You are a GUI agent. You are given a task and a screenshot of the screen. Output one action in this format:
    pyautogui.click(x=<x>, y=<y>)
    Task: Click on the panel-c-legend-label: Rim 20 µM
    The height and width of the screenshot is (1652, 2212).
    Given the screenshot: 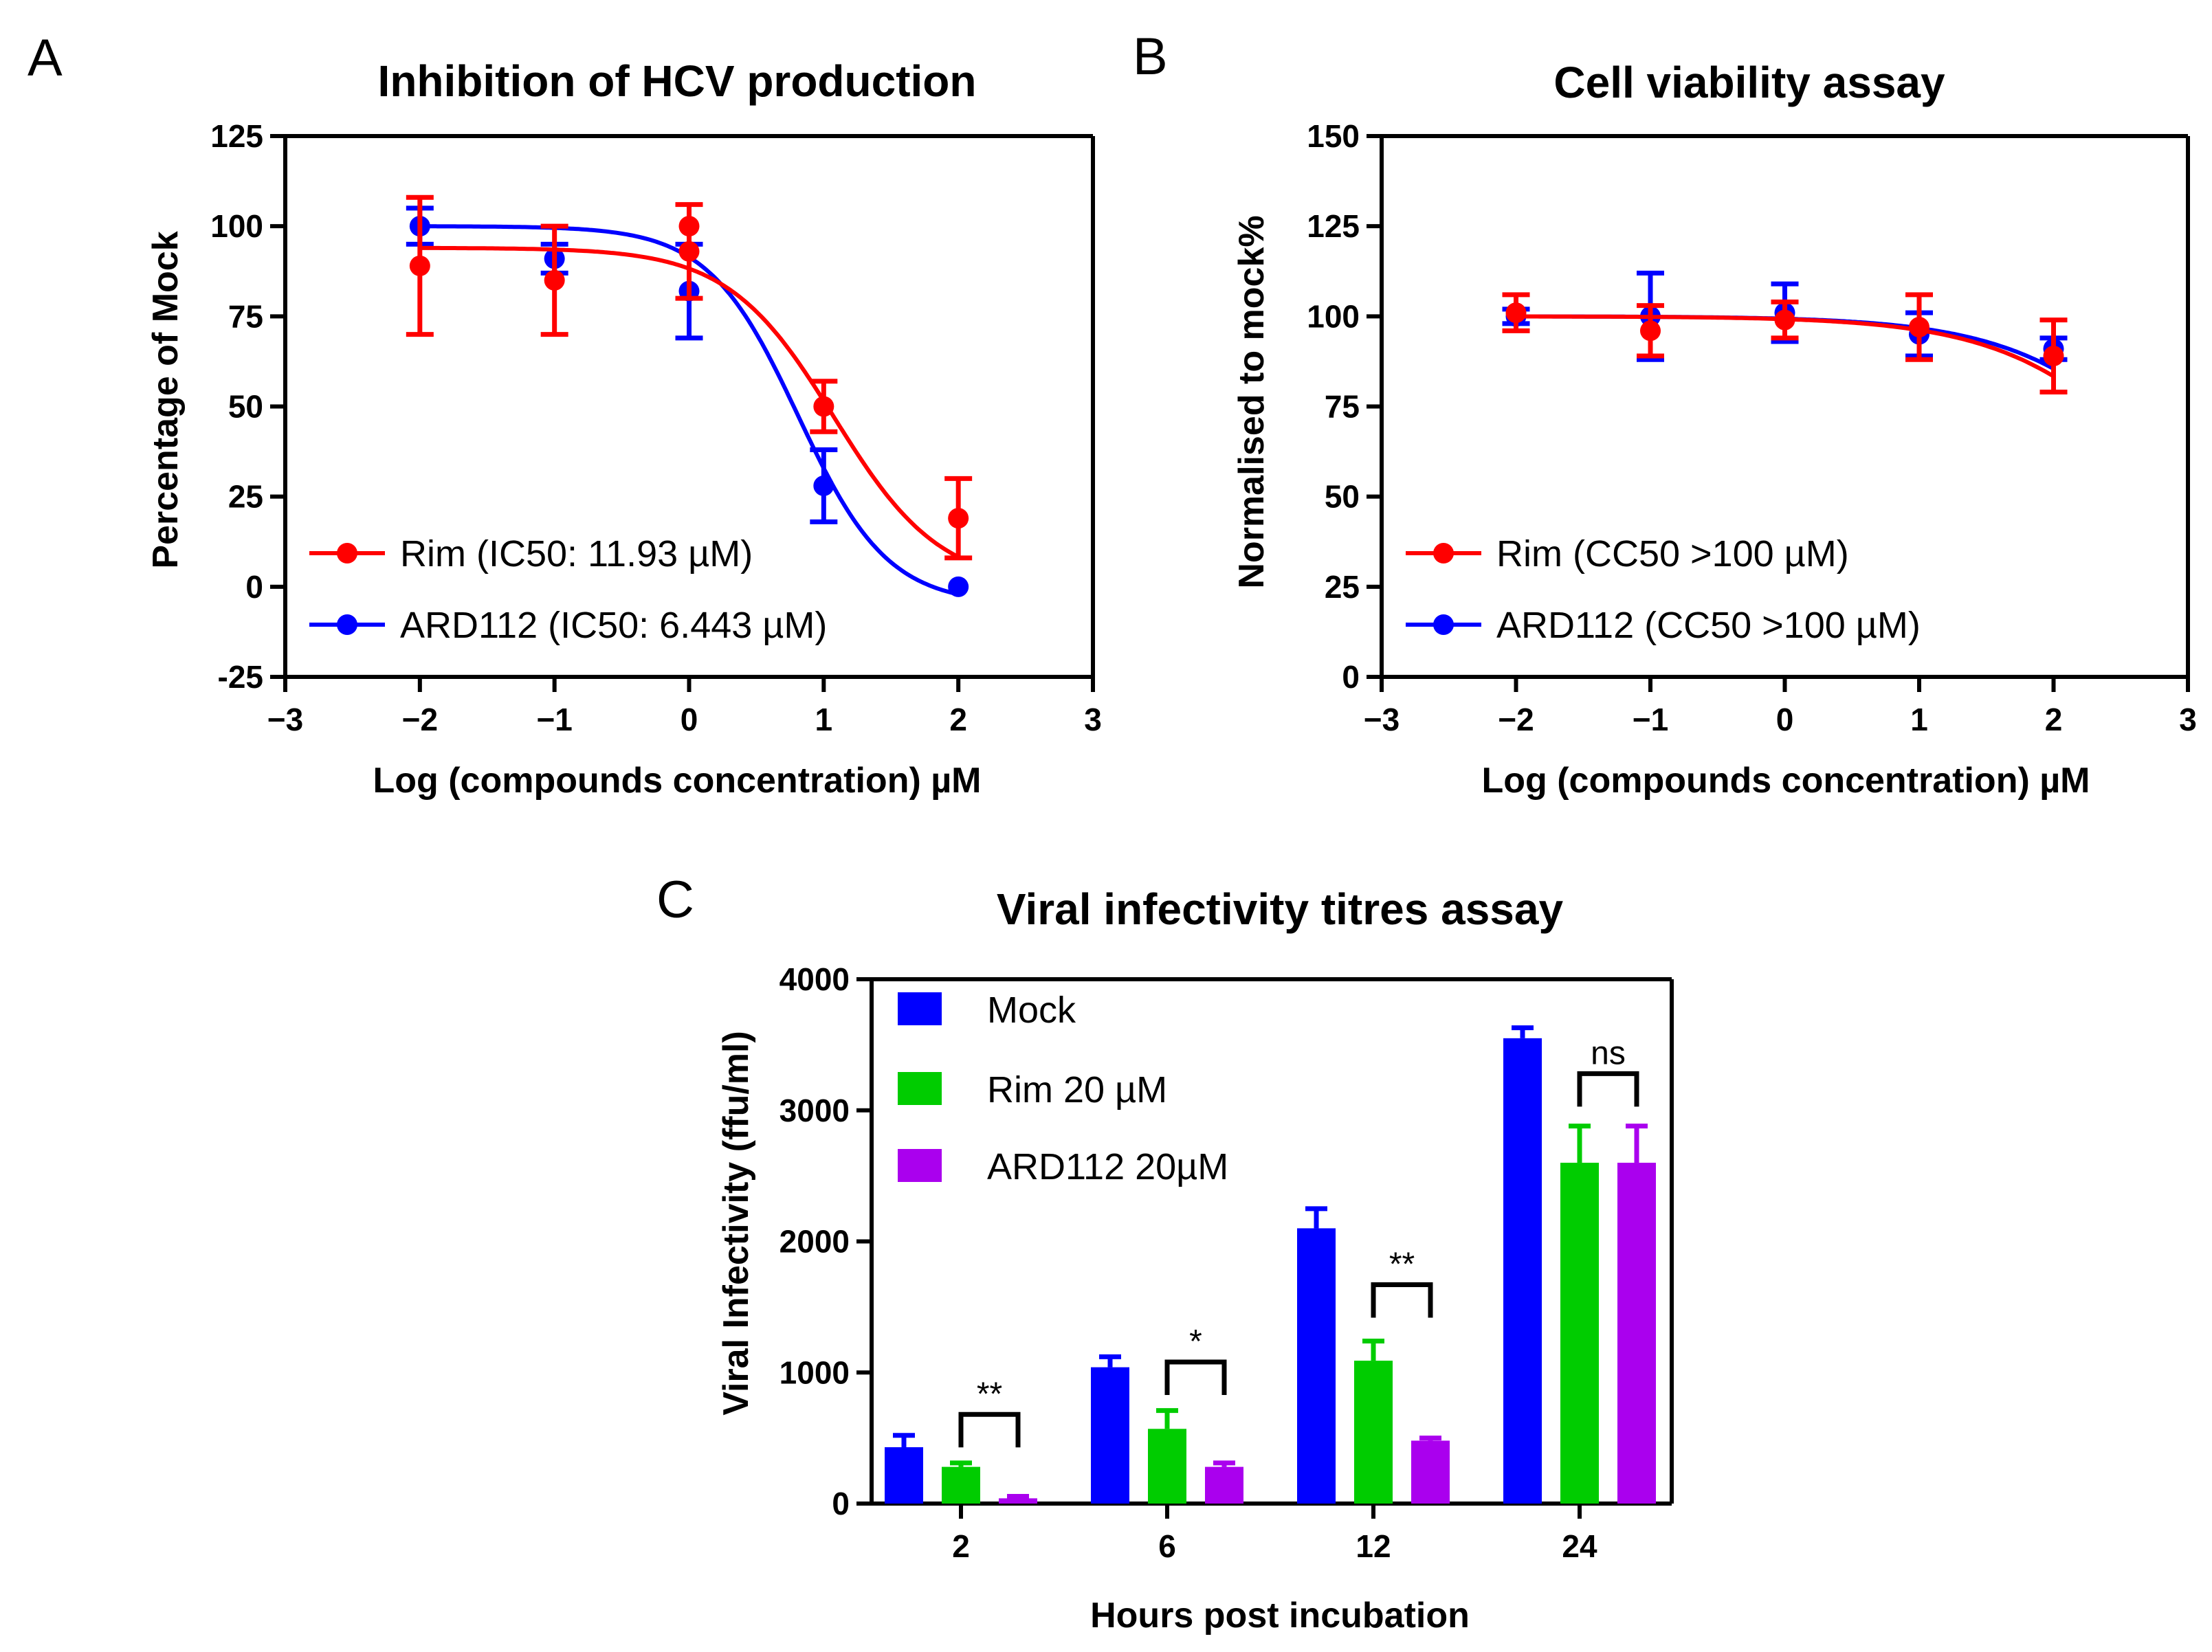 What is the action you would take?
    pyautogui.click(x=1077, y=1089)
    